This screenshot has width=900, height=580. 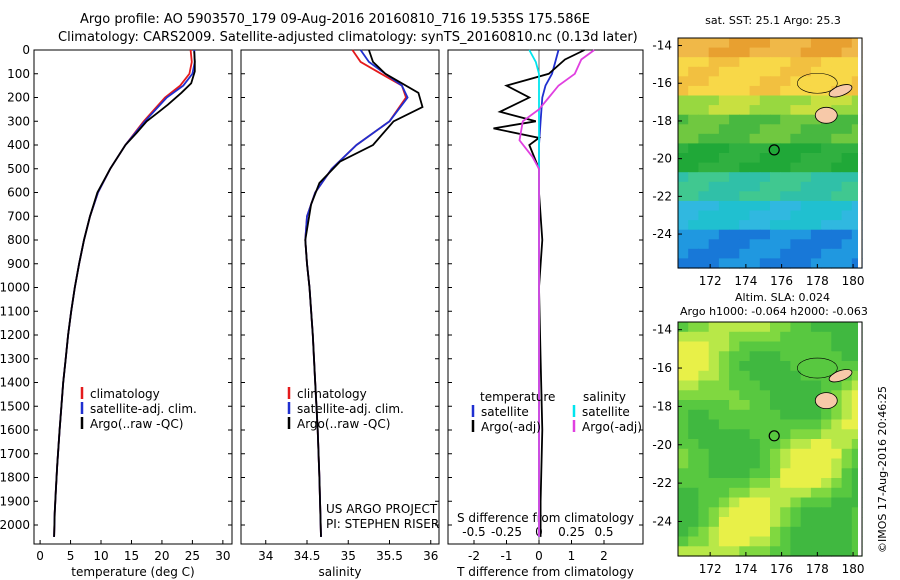 I want to click on y-tick-label: 700, so click(x=18, y=216).